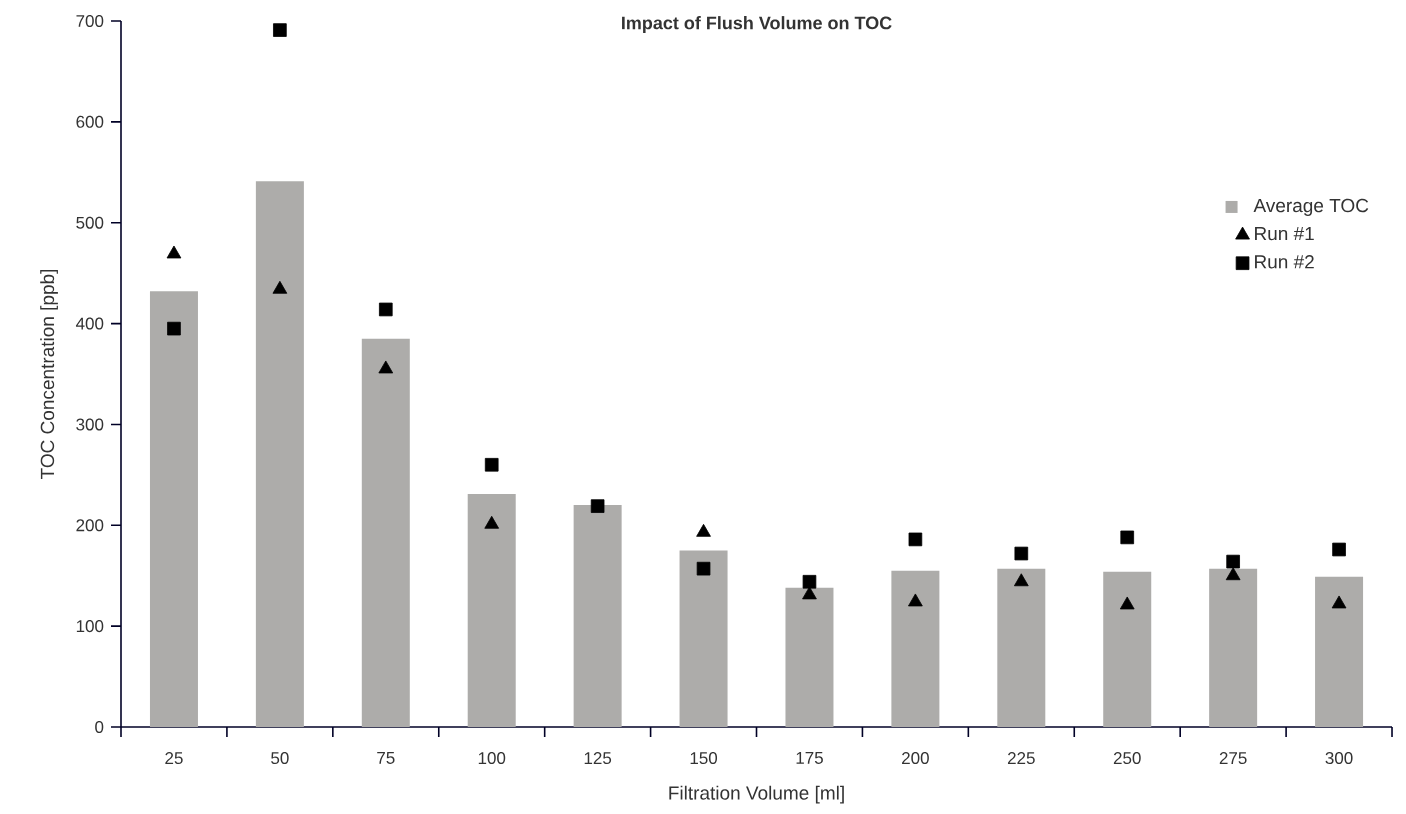  I want to click on y-tick-label: 300, so click(90, 424).